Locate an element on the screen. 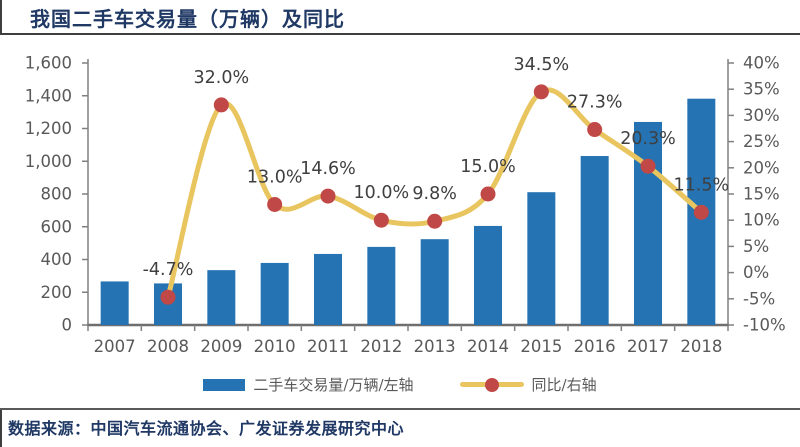 This screenshot has height=447, width=800. right-axis-tick-label: 40% is located at coordinates (761, 63).